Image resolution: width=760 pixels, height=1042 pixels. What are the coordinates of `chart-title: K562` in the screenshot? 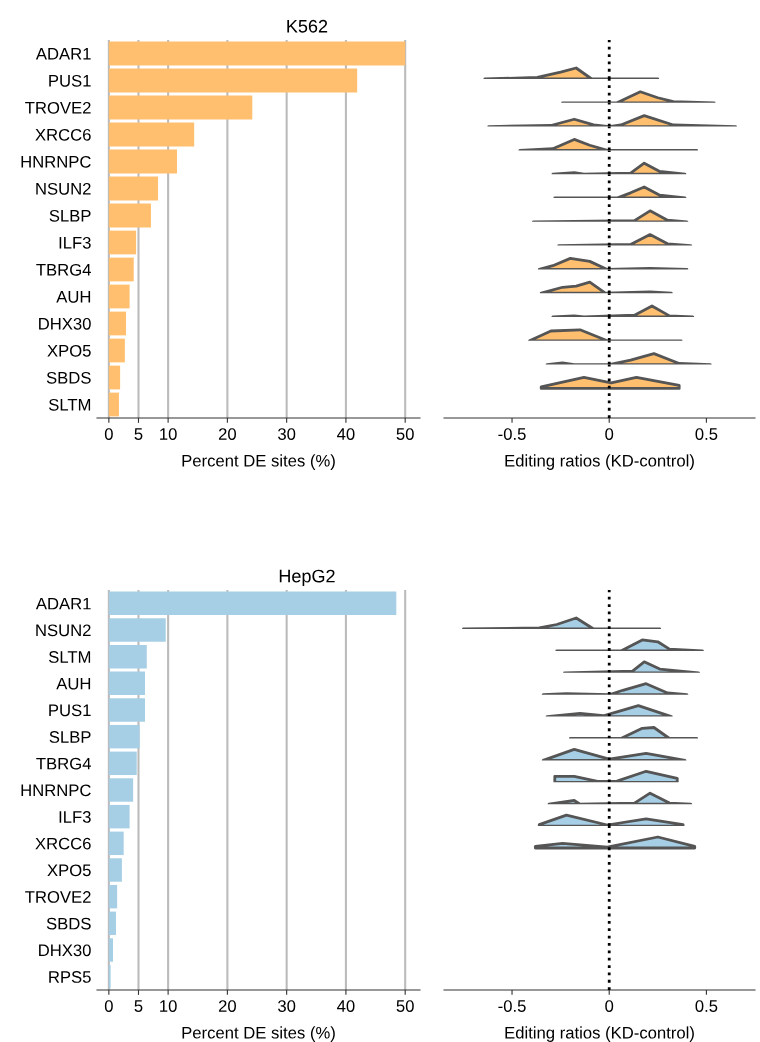 It's located at (307, 26).